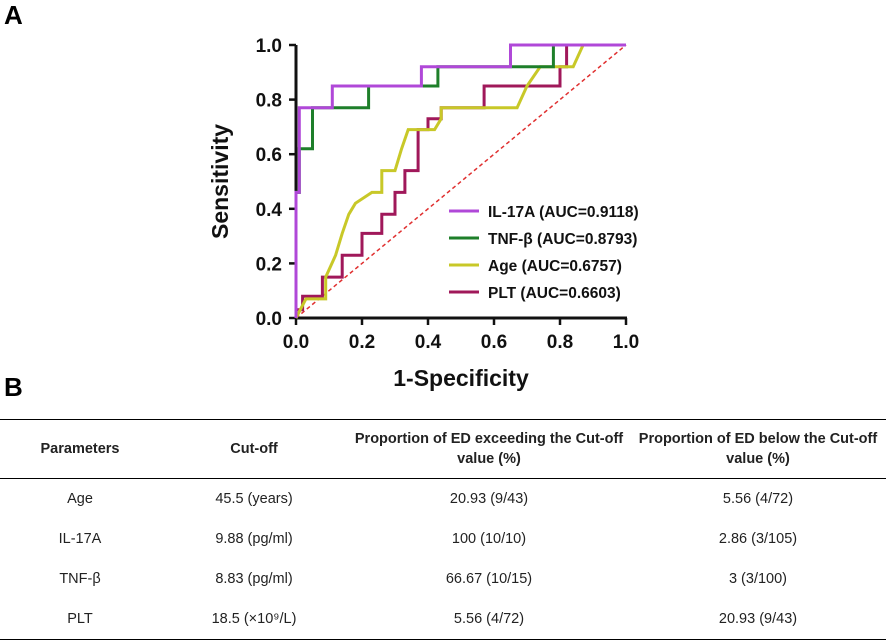  I want to click on x-tick-label: 0.6, so click(494, 342).